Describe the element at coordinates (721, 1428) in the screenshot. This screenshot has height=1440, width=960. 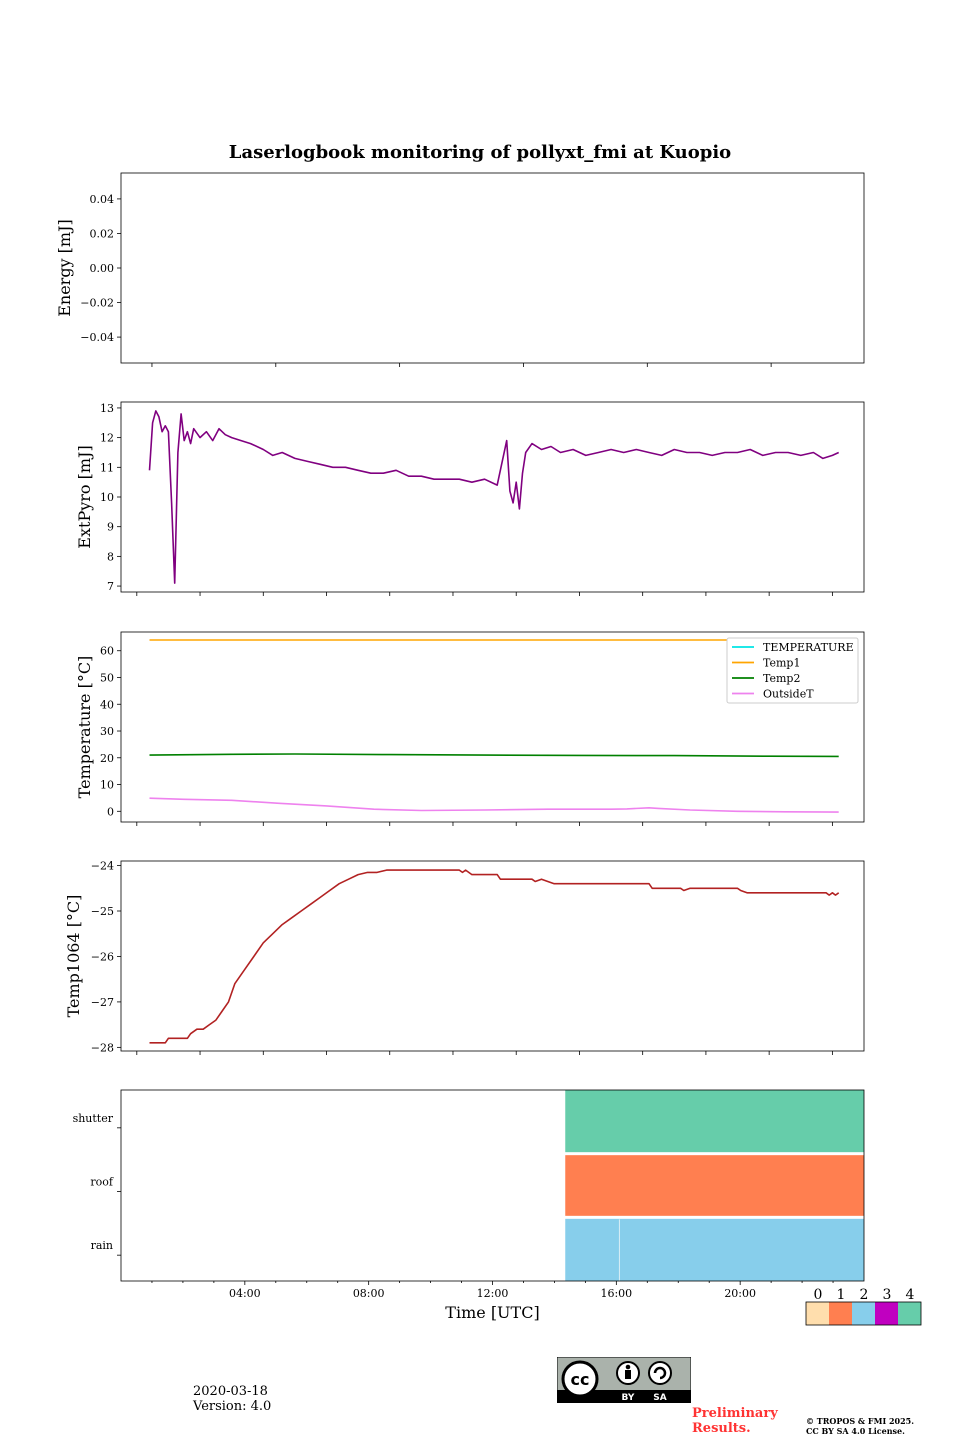
I see `preliminary-line2: Results.` at that location.